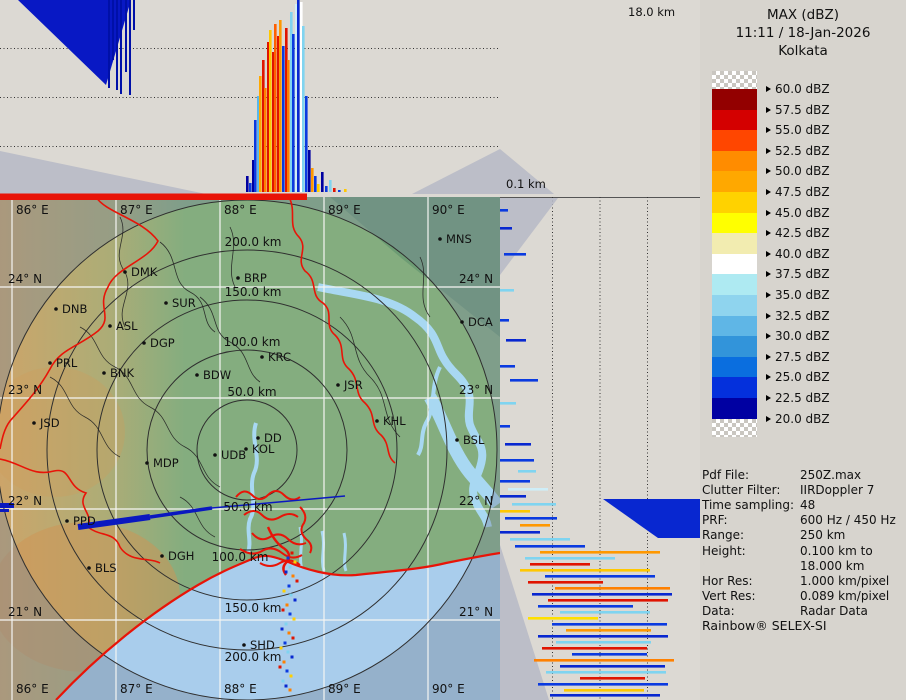  What do you see at coordinates (255, 278) in the screenshot?
I see `city-label: BRP` at bounding box center [255, 278].